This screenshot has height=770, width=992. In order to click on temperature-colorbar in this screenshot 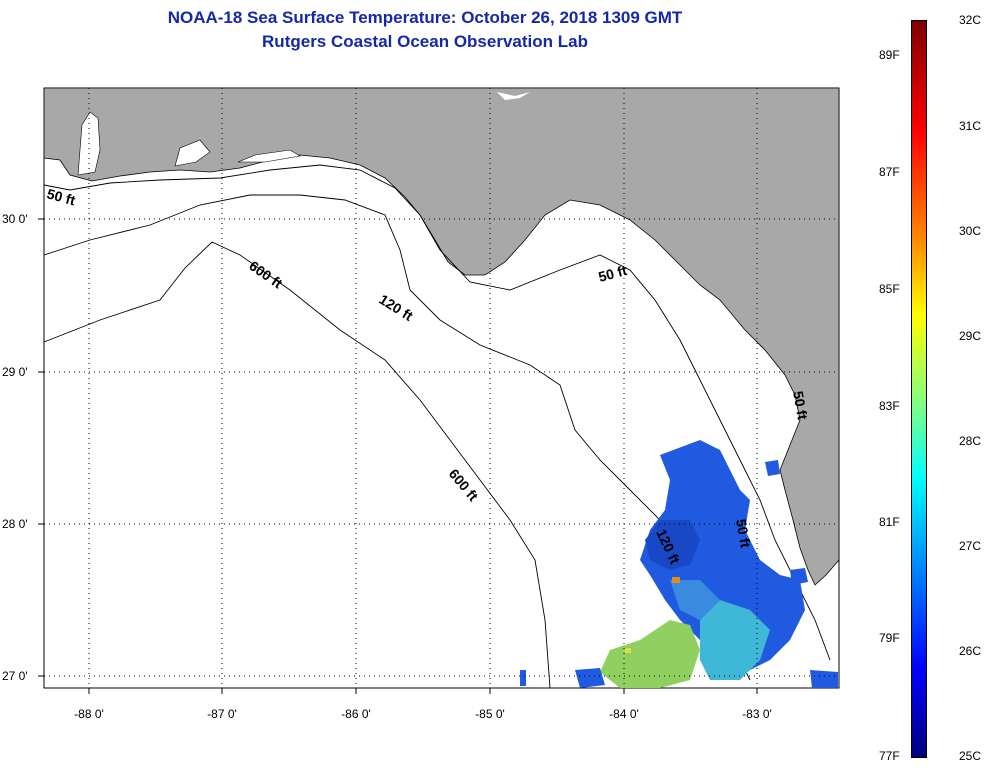, I will do `click(919, 389)`.